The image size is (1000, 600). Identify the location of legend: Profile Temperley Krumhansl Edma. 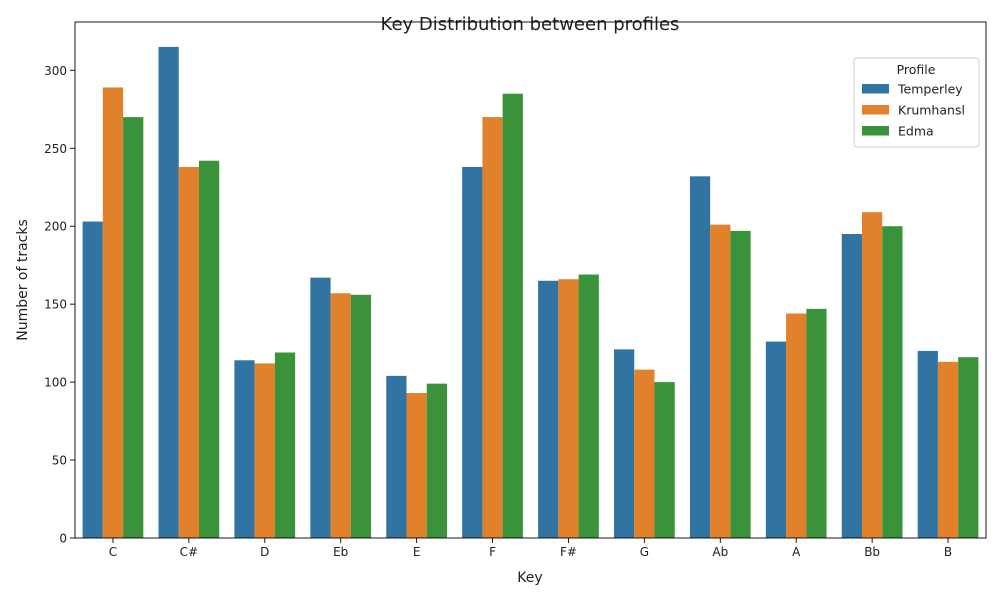
(916, 102).